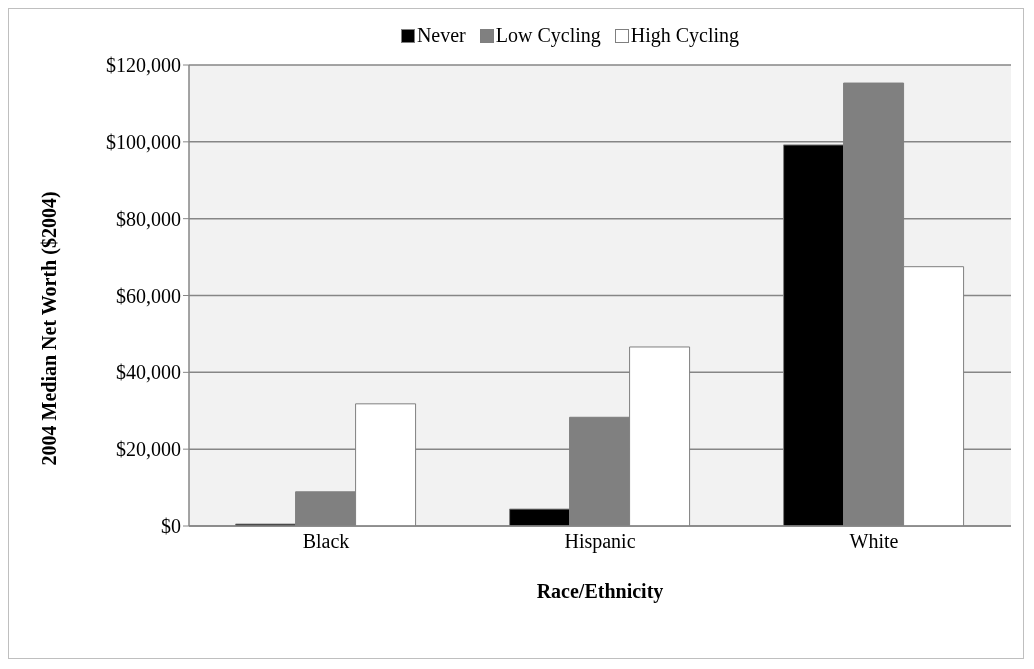  Describe the element at coordinates (441, 35) in the screenshot. I see `legend-label: Never` at that location.